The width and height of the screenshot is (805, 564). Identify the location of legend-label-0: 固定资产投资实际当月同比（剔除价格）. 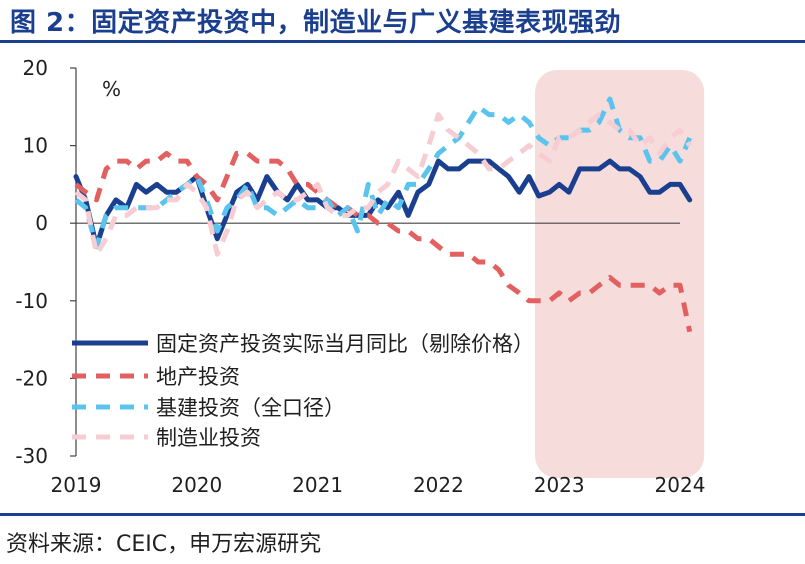
(345, 344).